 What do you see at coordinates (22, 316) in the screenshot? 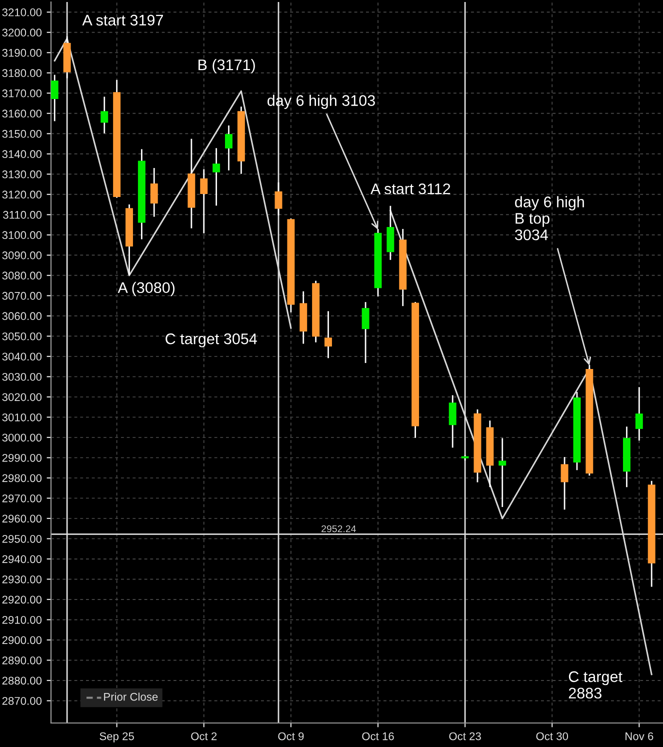
I see `y-tick-label: 3060.00` at bounding box center [22, 316].